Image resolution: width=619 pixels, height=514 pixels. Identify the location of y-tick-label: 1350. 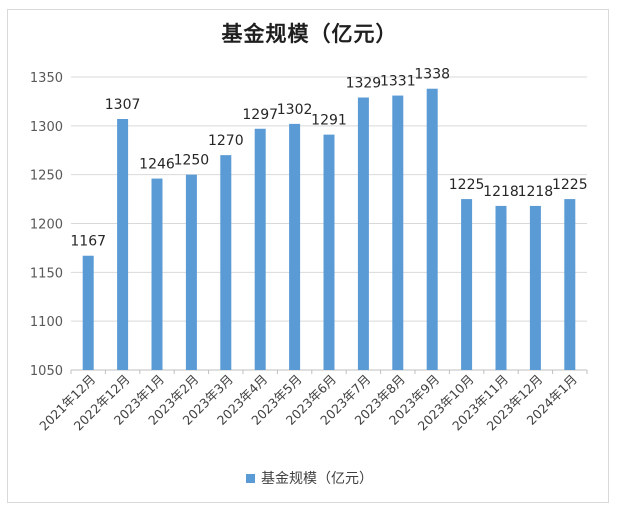
(46, 78).